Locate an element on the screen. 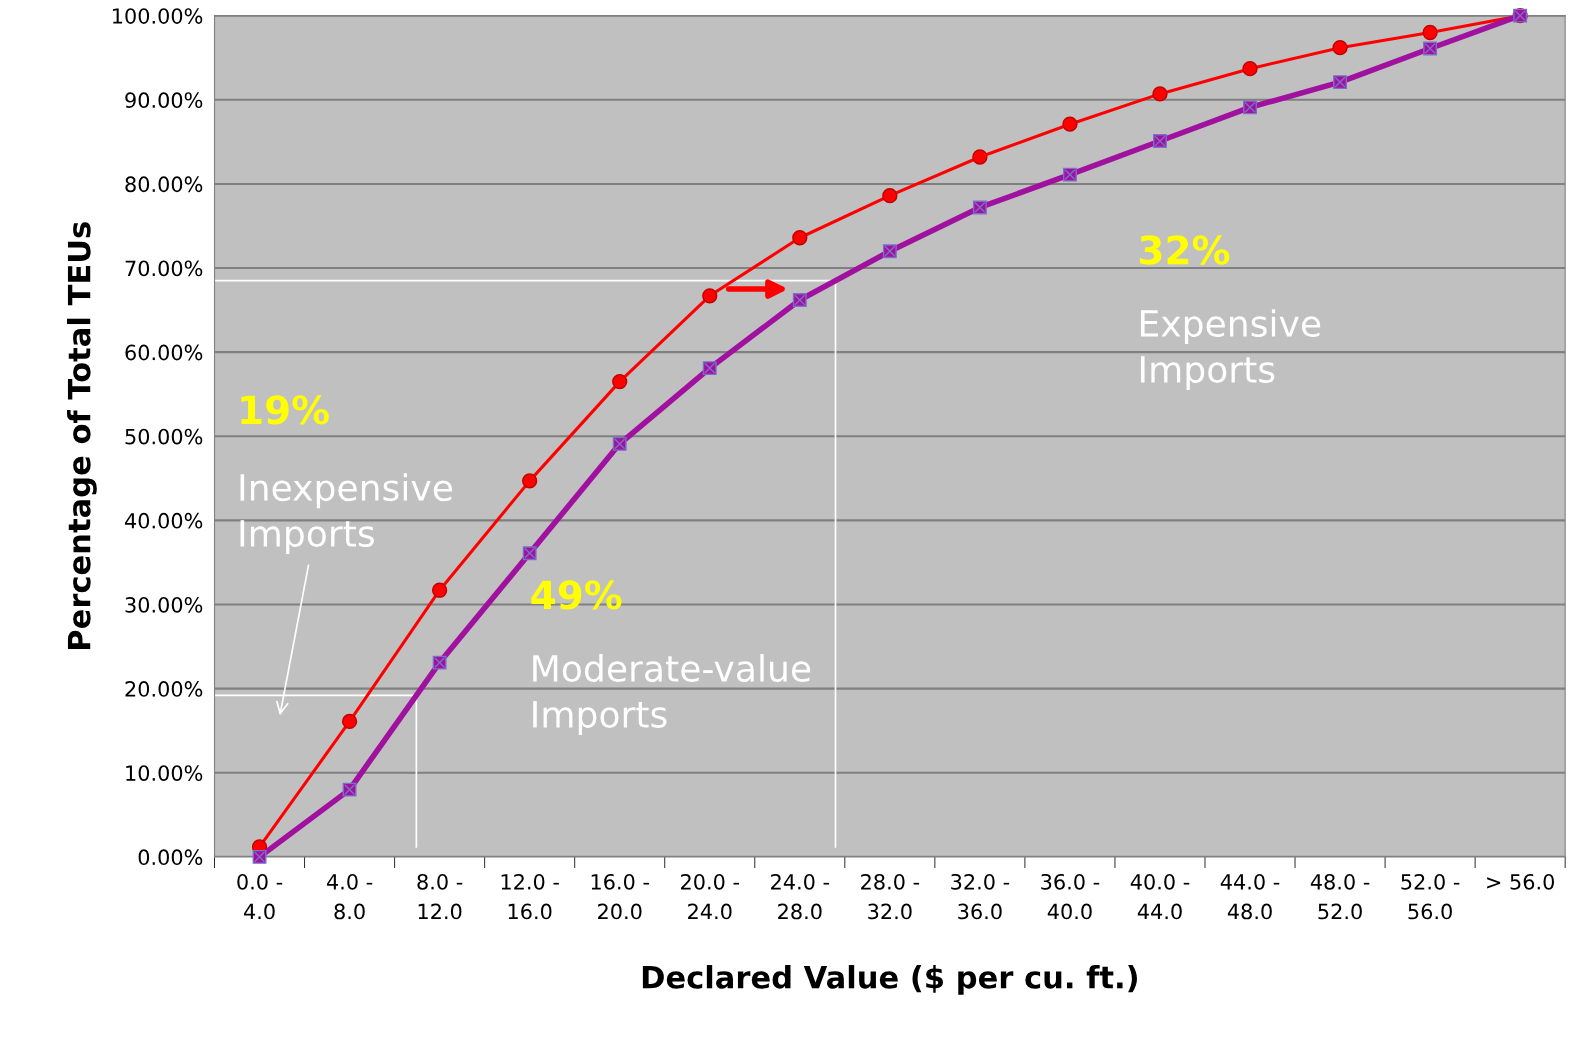 This screenshot has height=1045, width=1589. y-tick-label: 0.00% is located at coordinates (170, 857).